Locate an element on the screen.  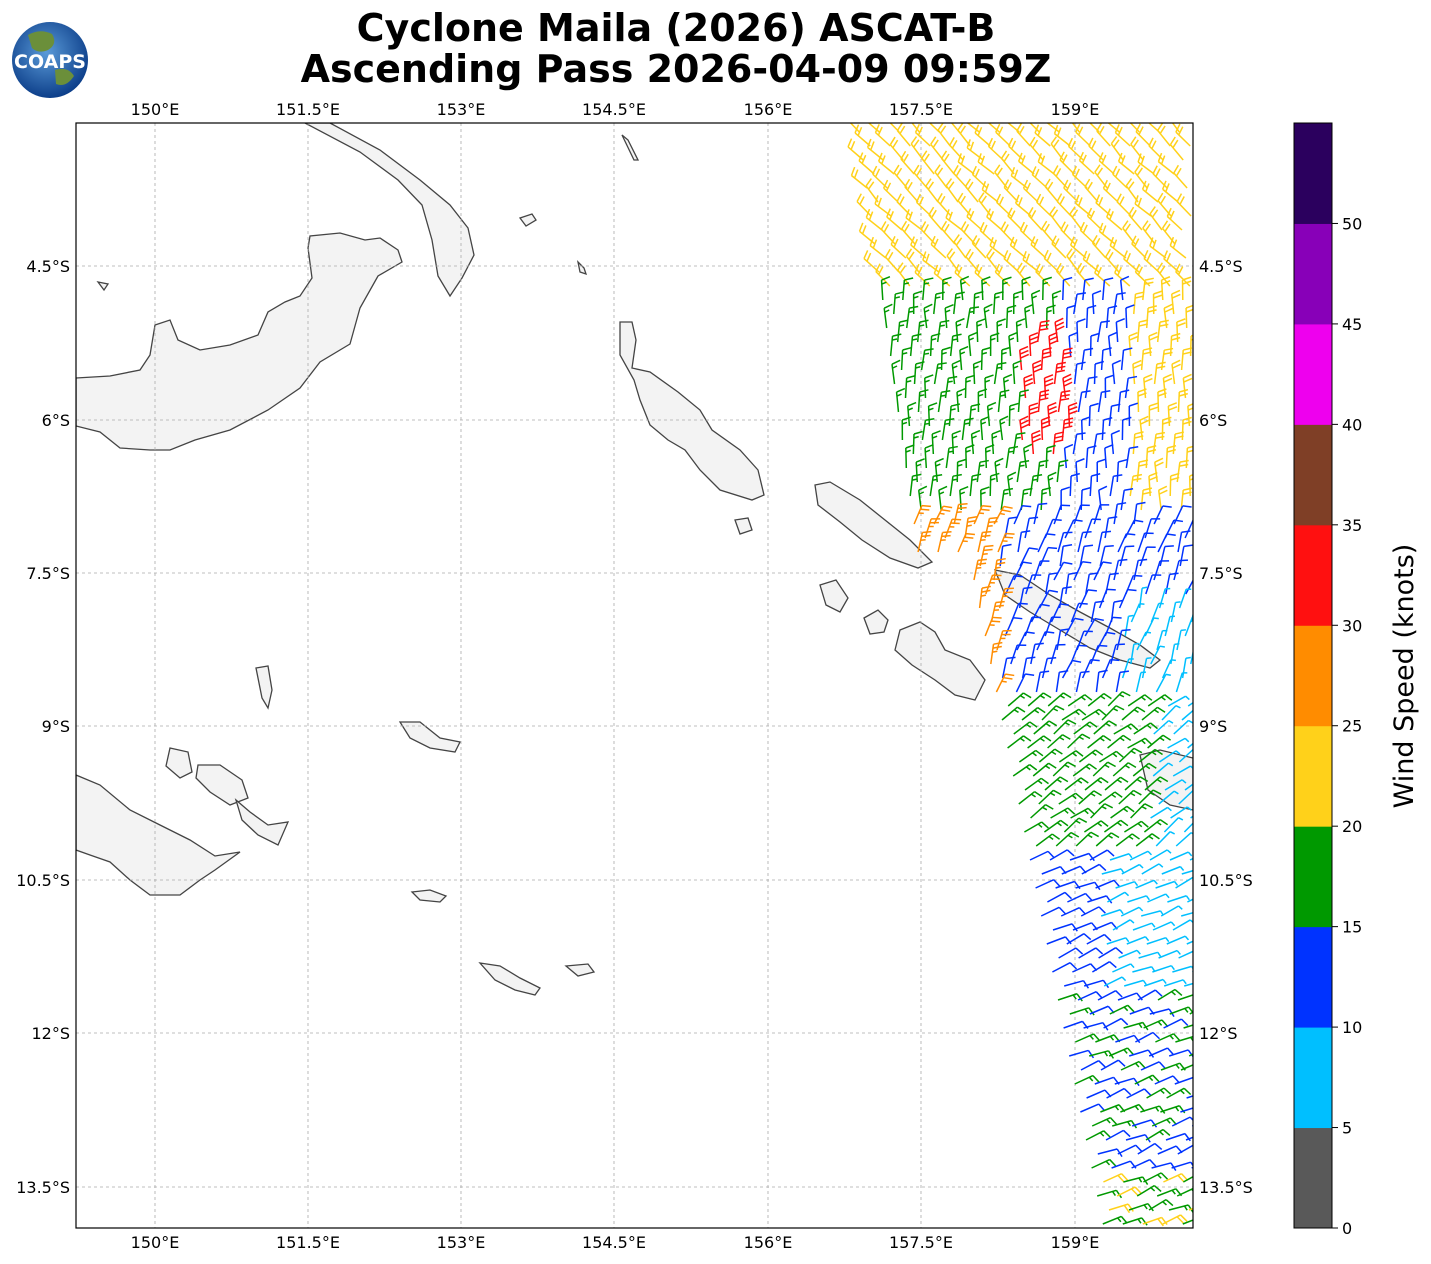
title-line-2: Ascending Pass 2026-04-09 09:59Z is located at coordinates (676, 69).